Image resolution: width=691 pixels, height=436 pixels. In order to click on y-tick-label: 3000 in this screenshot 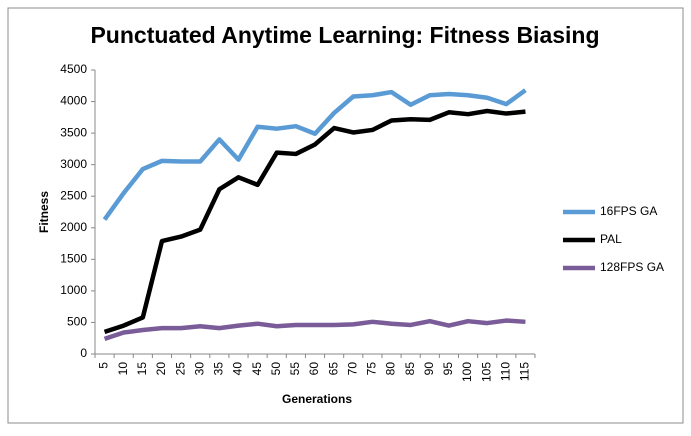, I will do `click(73, 164)`.